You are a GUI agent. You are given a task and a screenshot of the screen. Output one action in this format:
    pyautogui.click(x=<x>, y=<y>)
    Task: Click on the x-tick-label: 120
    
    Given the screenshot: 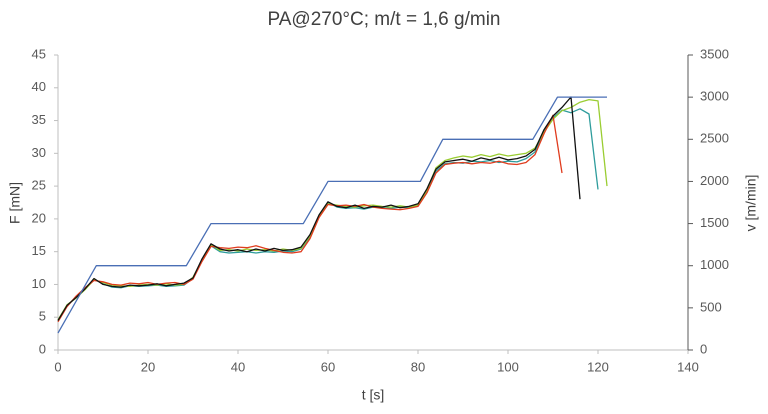 What is the action you would take?
    pyautogui.click(x=598, y=366)
    